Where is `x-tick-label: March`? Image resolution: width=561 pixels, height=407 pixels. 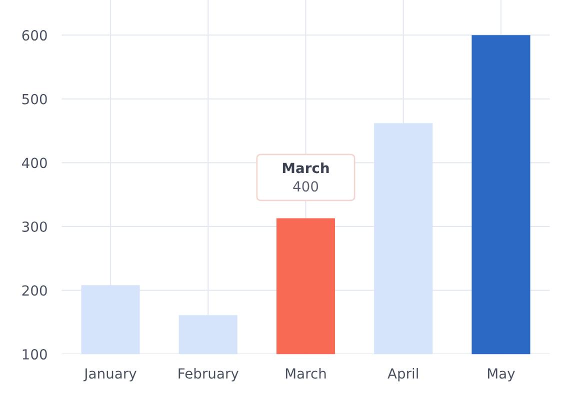
x-tick-label: March is located at coordinates (306, 373).